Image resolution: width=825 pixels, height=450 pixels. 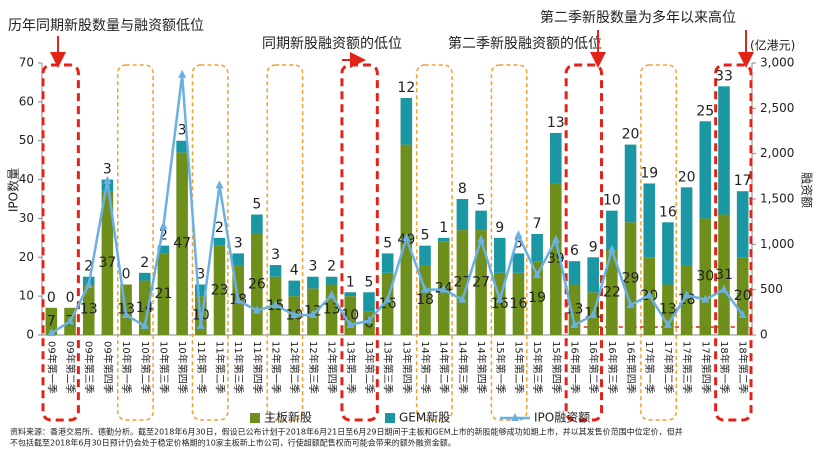 What do you see at coordinates (51, 367) in the screenshot?
I see `x-tick-label: 09年第一季` at bounding box center [51, 367].